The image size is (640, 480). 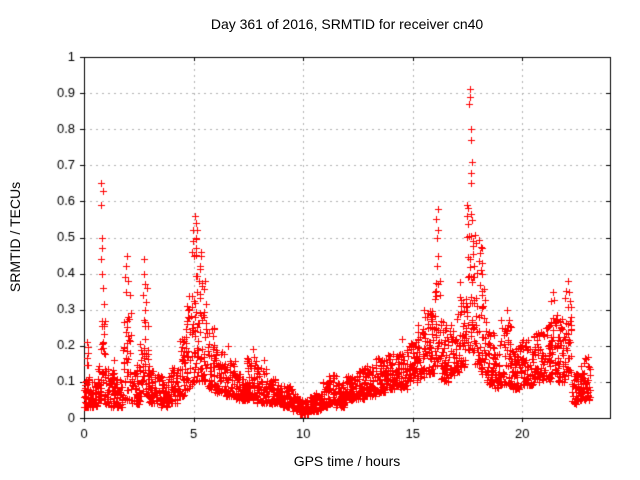 I want to click on y-axis-label: SRMTID / TECUs, so click(x=15, y=237).